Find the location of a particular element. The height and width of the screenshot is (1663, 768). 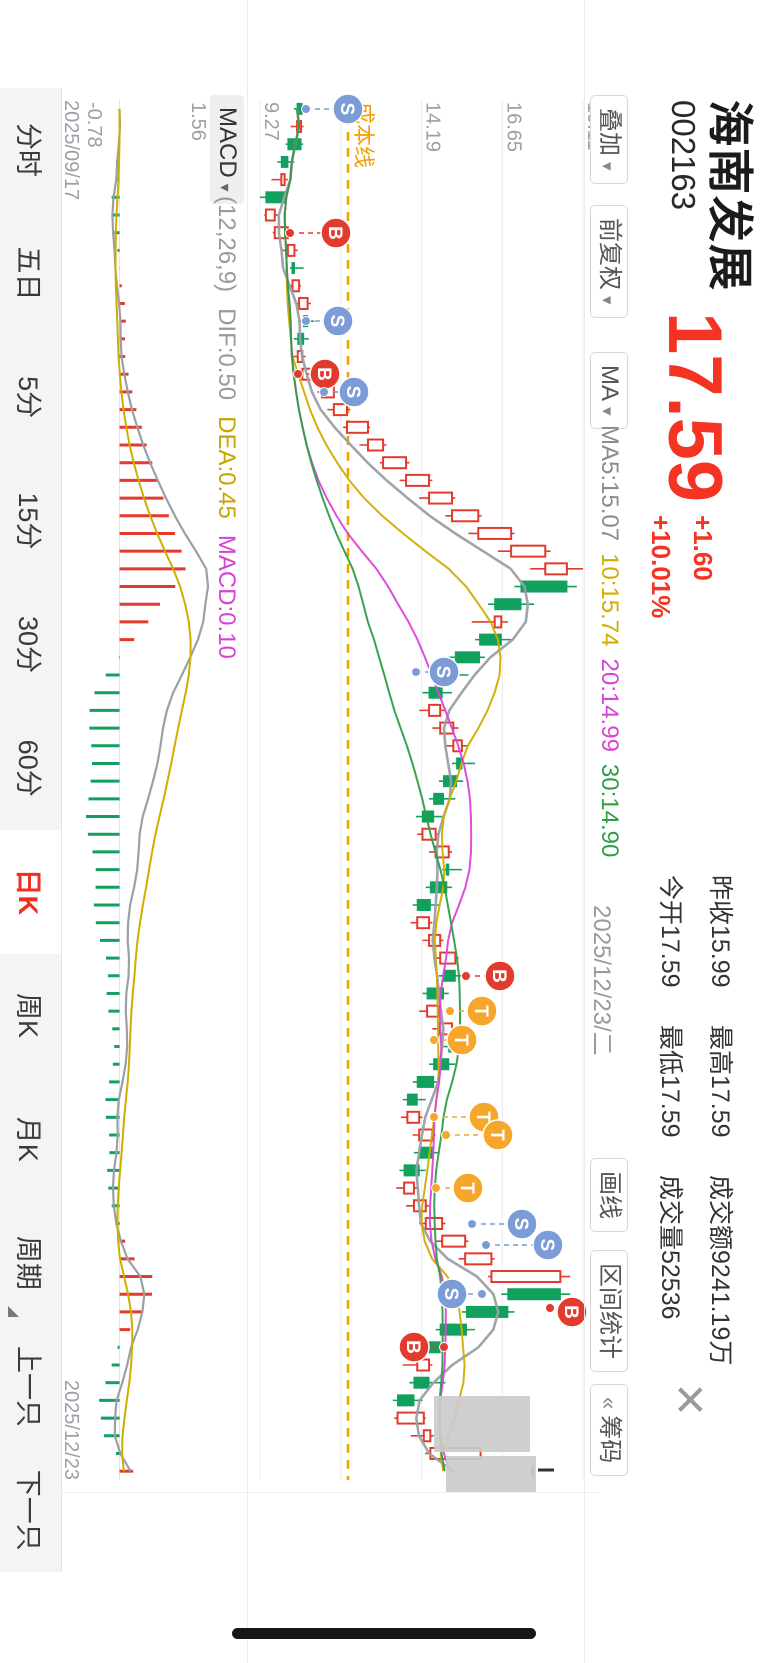

tab-monthly-k: 月K is located at coordinates (30, 1139).